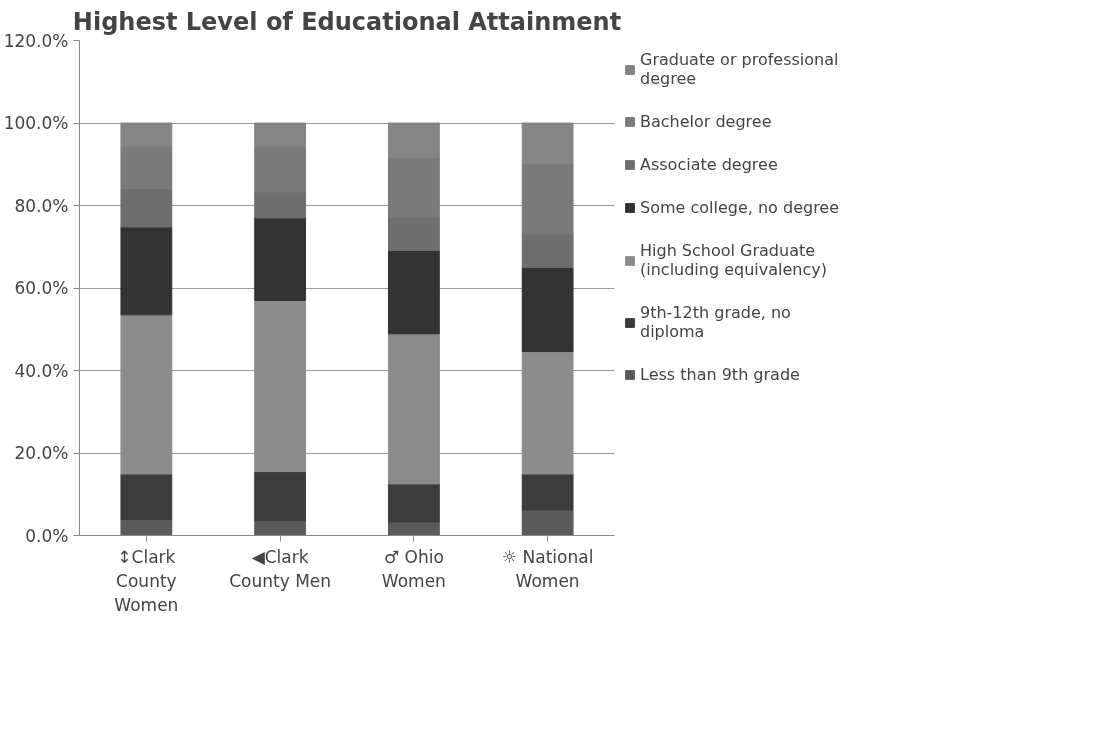 The image size is (1096, 747). Describe the element at coordinates (547, 568) in the screenshot. I see `x-tick-label: ☼ National Women` at that location.